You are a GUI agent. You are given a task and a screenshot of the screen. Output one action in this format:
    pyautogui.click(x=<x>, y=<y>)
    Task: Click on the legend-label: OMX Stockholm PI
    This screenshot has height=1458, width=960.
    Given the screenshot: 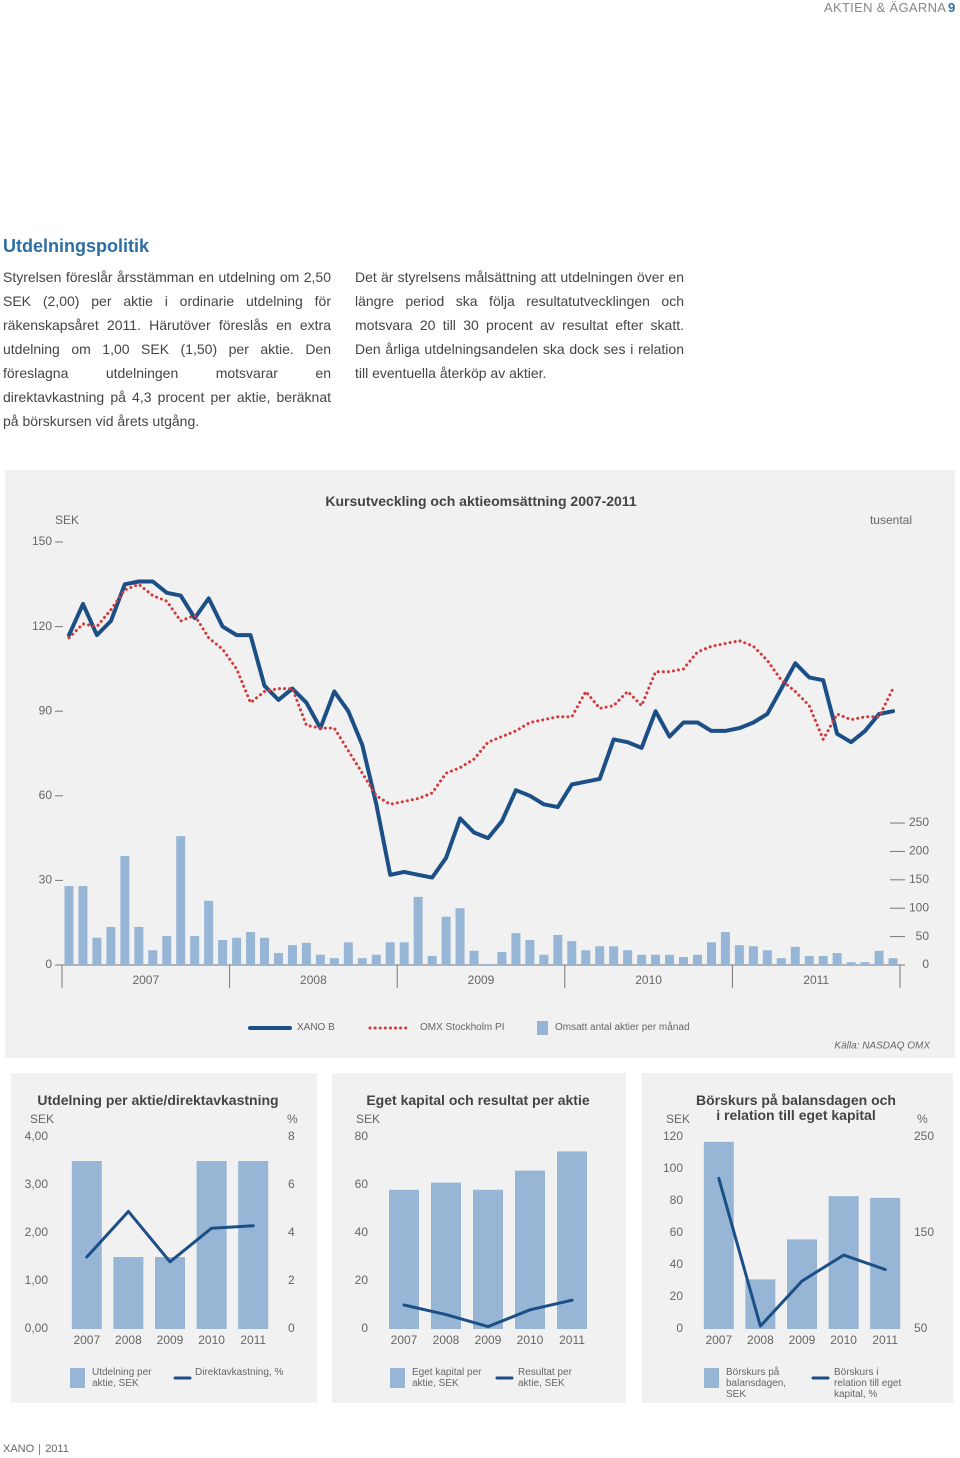 What is the action you would take?
    pyautogui.click(x=462, y=1027)
    